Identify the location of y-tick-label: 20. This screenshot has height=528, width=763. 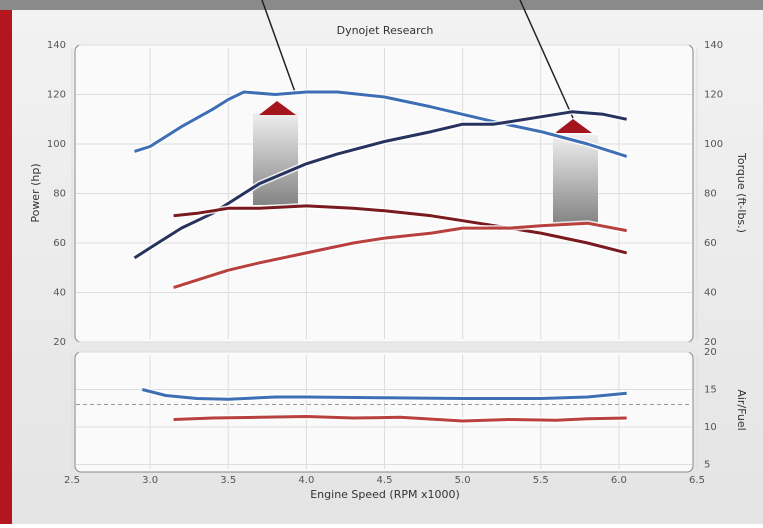
(59, 342).